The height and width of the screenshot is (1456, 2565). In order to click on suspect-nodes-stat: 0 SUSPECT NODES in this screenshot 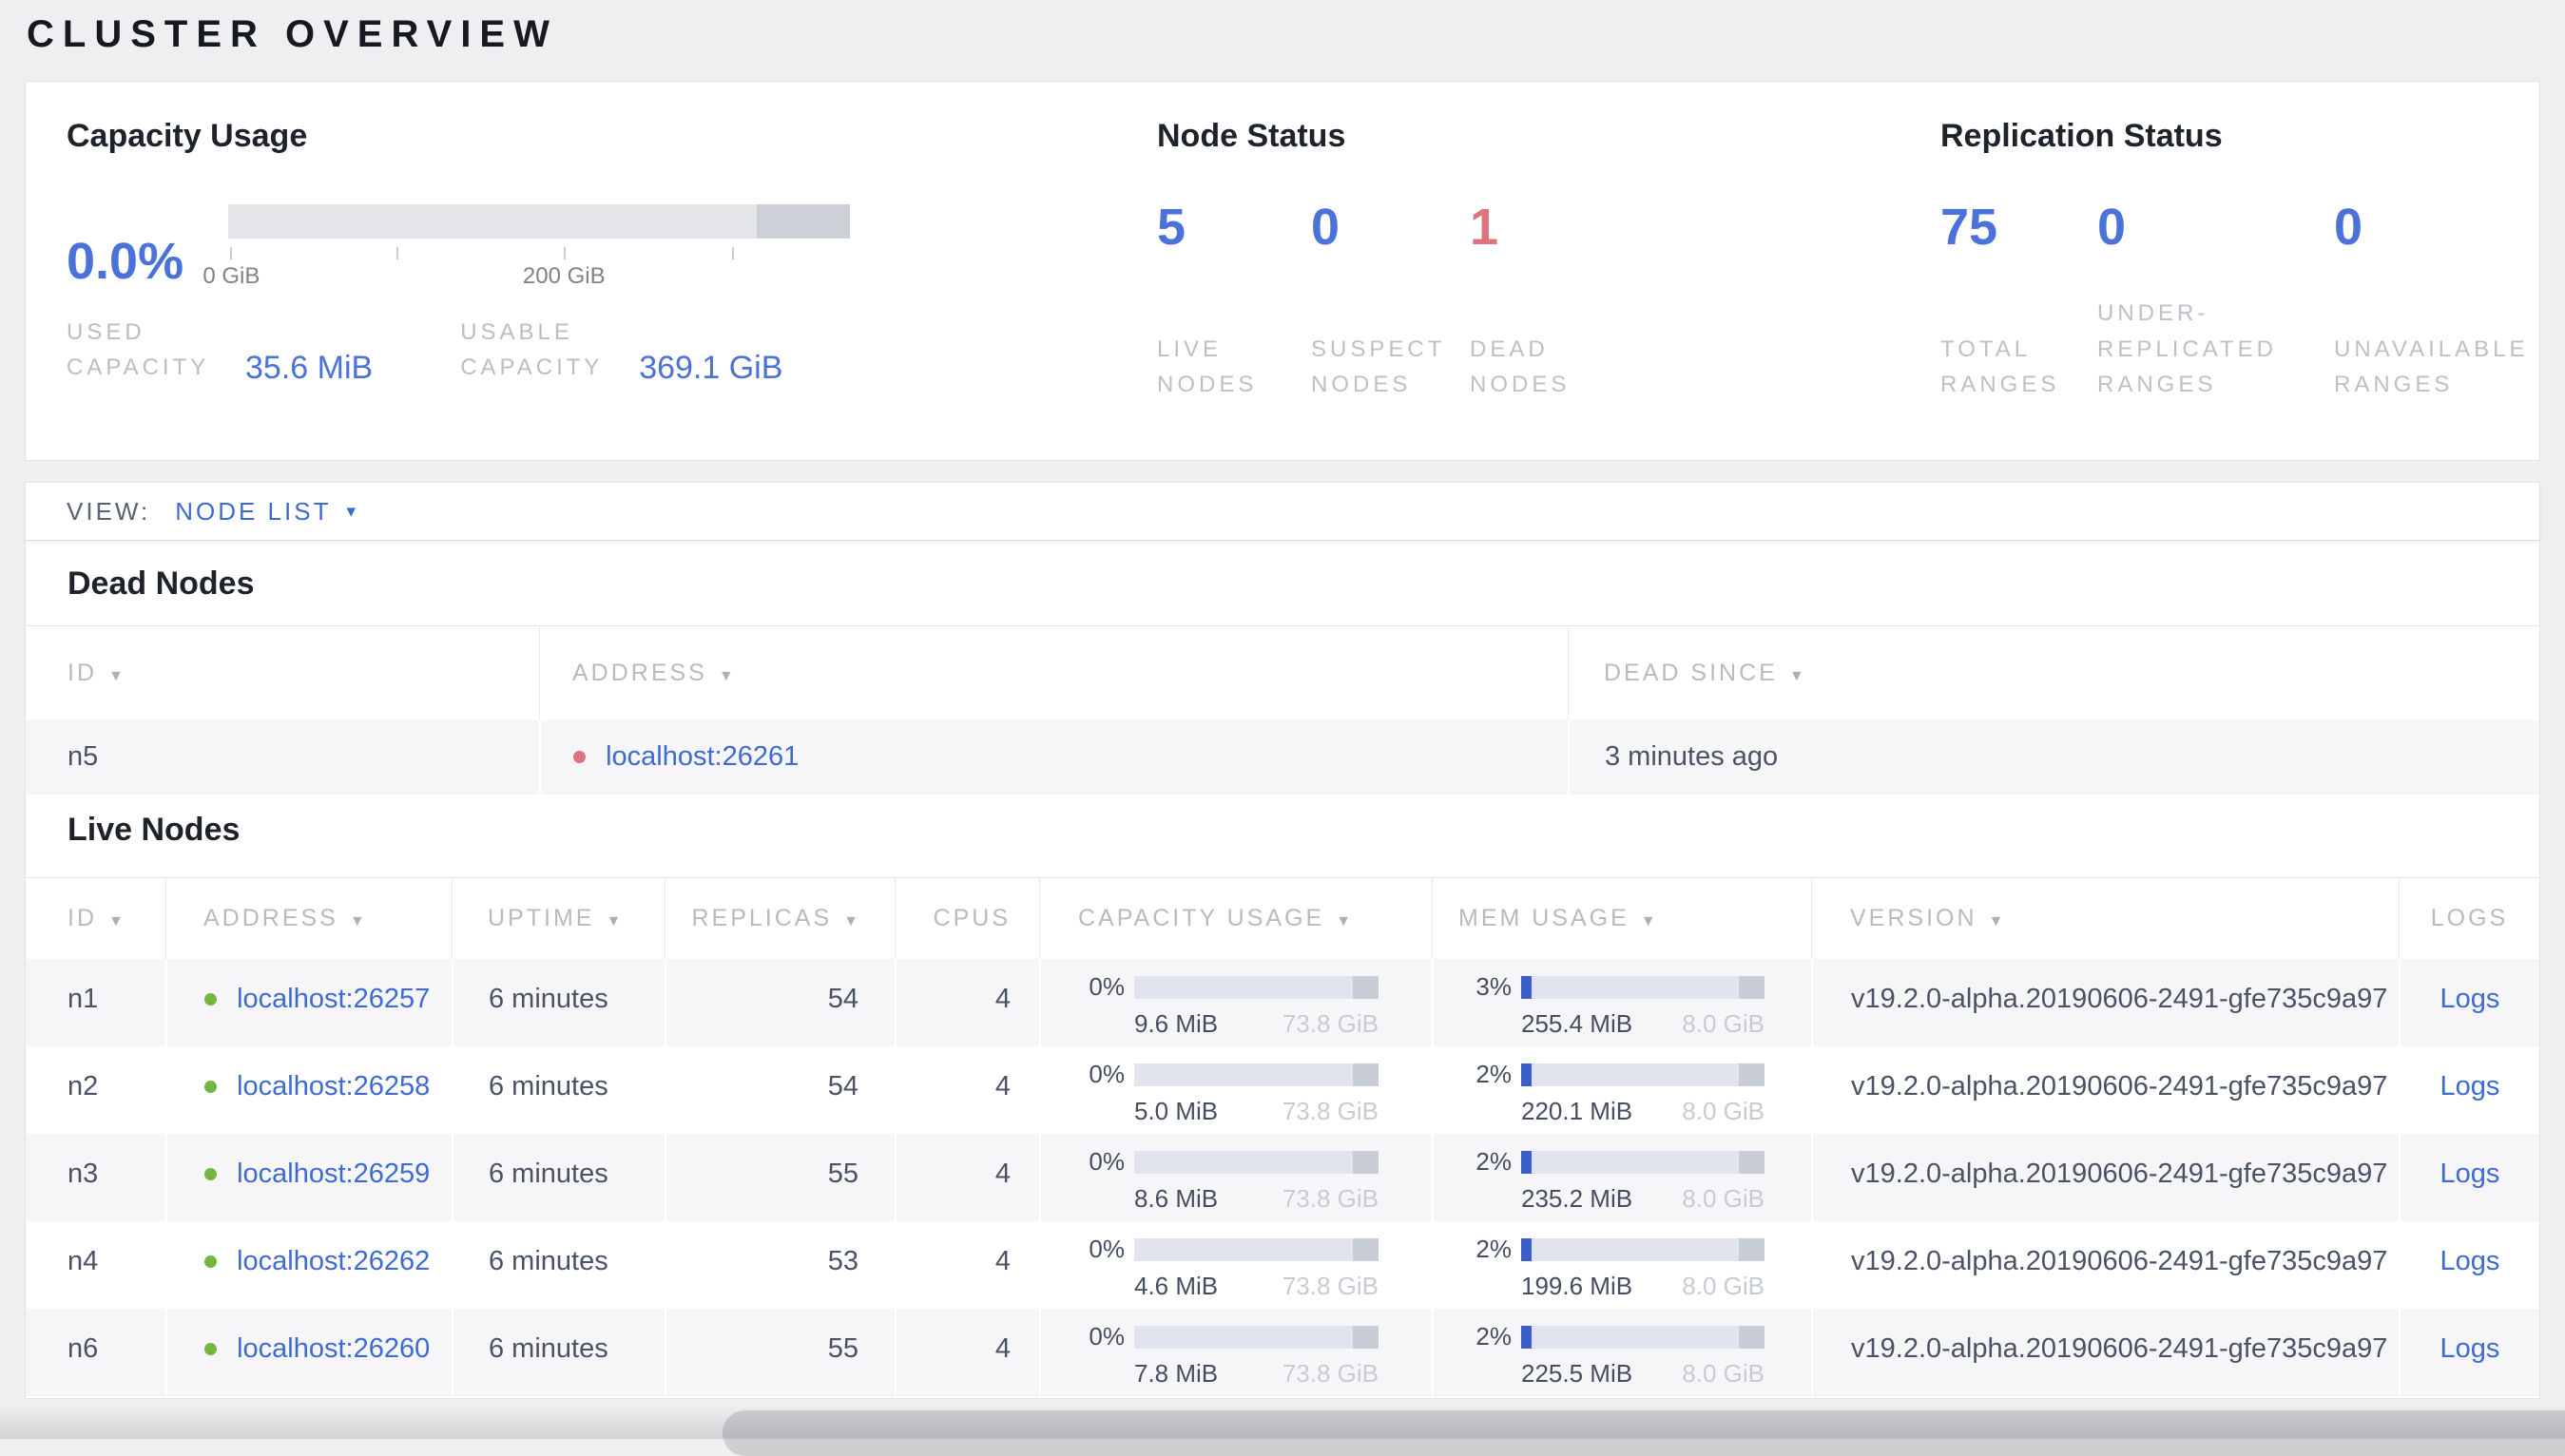, I will do `click(1390, 301)`.